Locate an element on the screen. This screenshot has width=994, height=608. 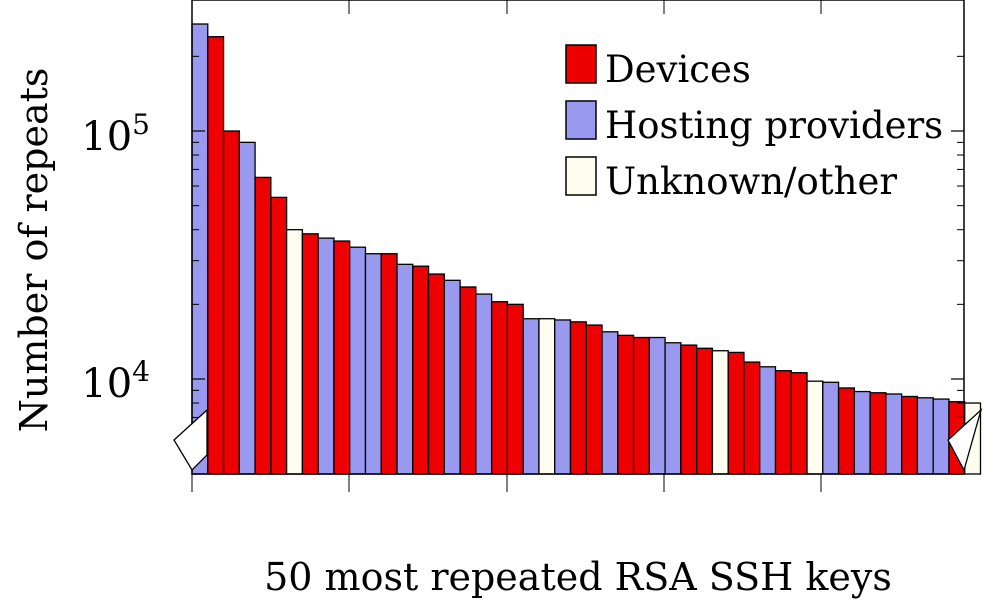
legend: Devices Hosting providers Unknown/other is located at coordinates (754, 123).